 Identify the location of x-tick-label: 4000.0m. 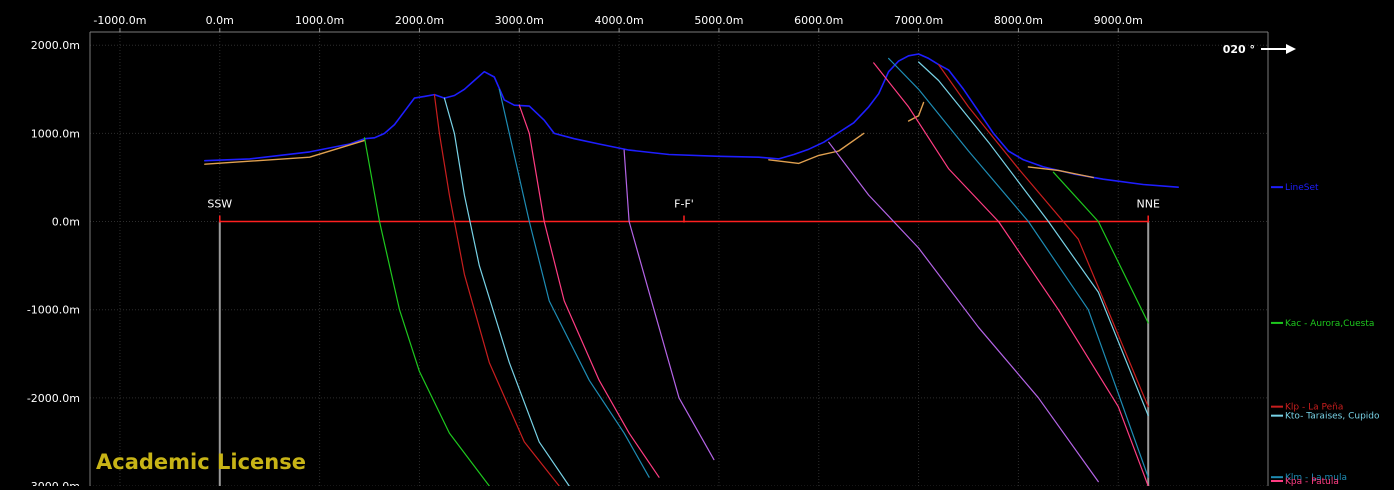
(618, 20).